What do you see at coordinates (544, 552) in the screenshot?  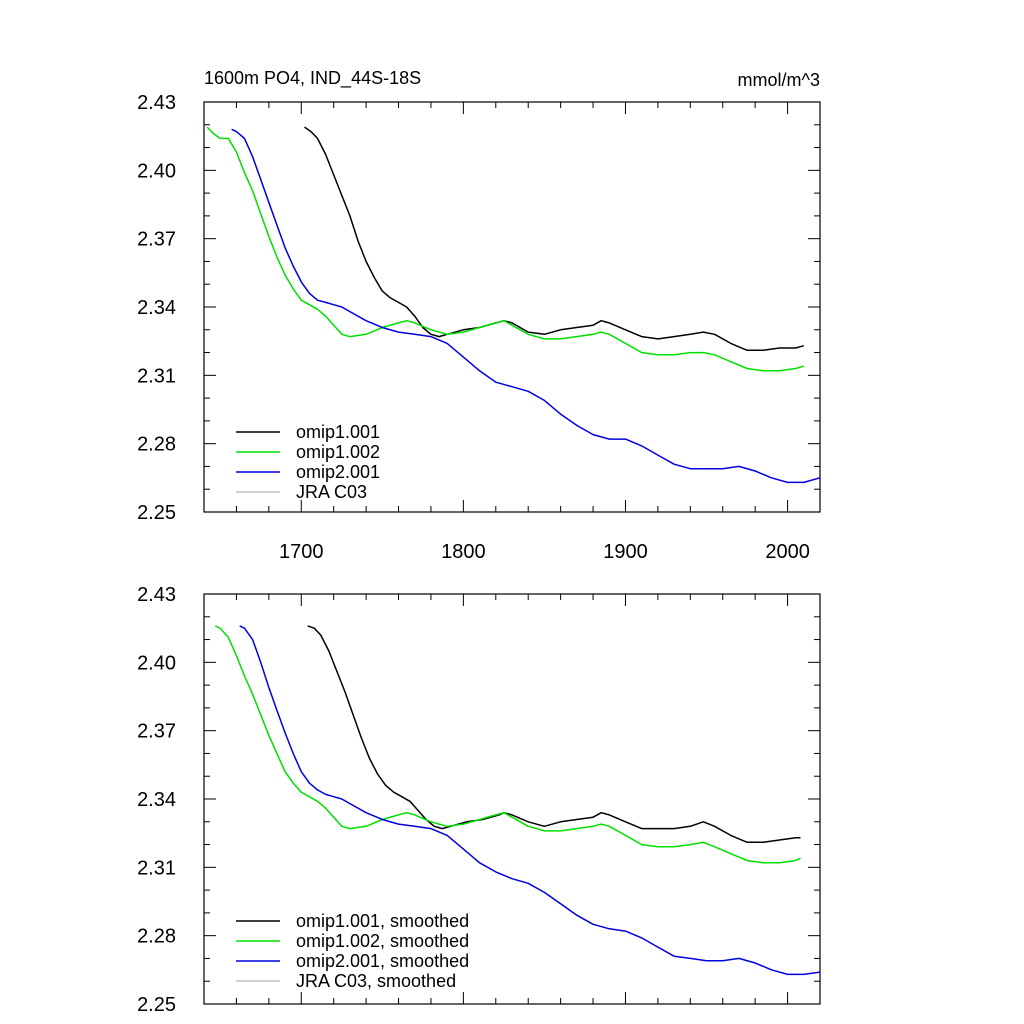 I see `x-tick-labels: 1700 1800 1900 2000` at bounding box center [544, 552].